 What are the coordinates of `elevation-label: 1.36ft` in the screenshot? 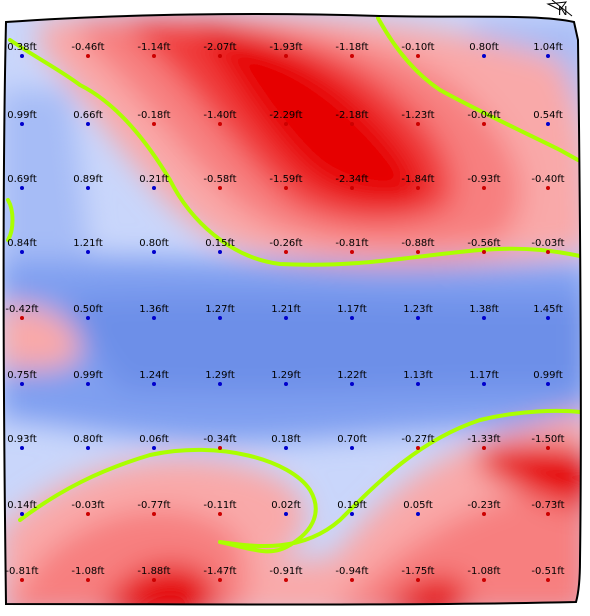 It's located at (154, 309).